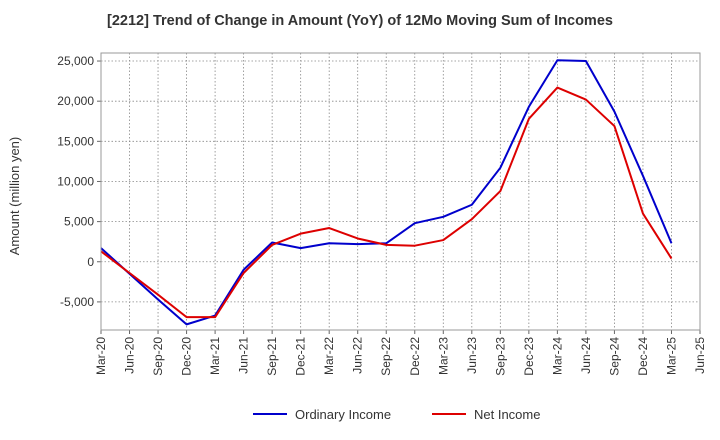  I want to click on x-tick-label: Mar-25, so click(671, 356).